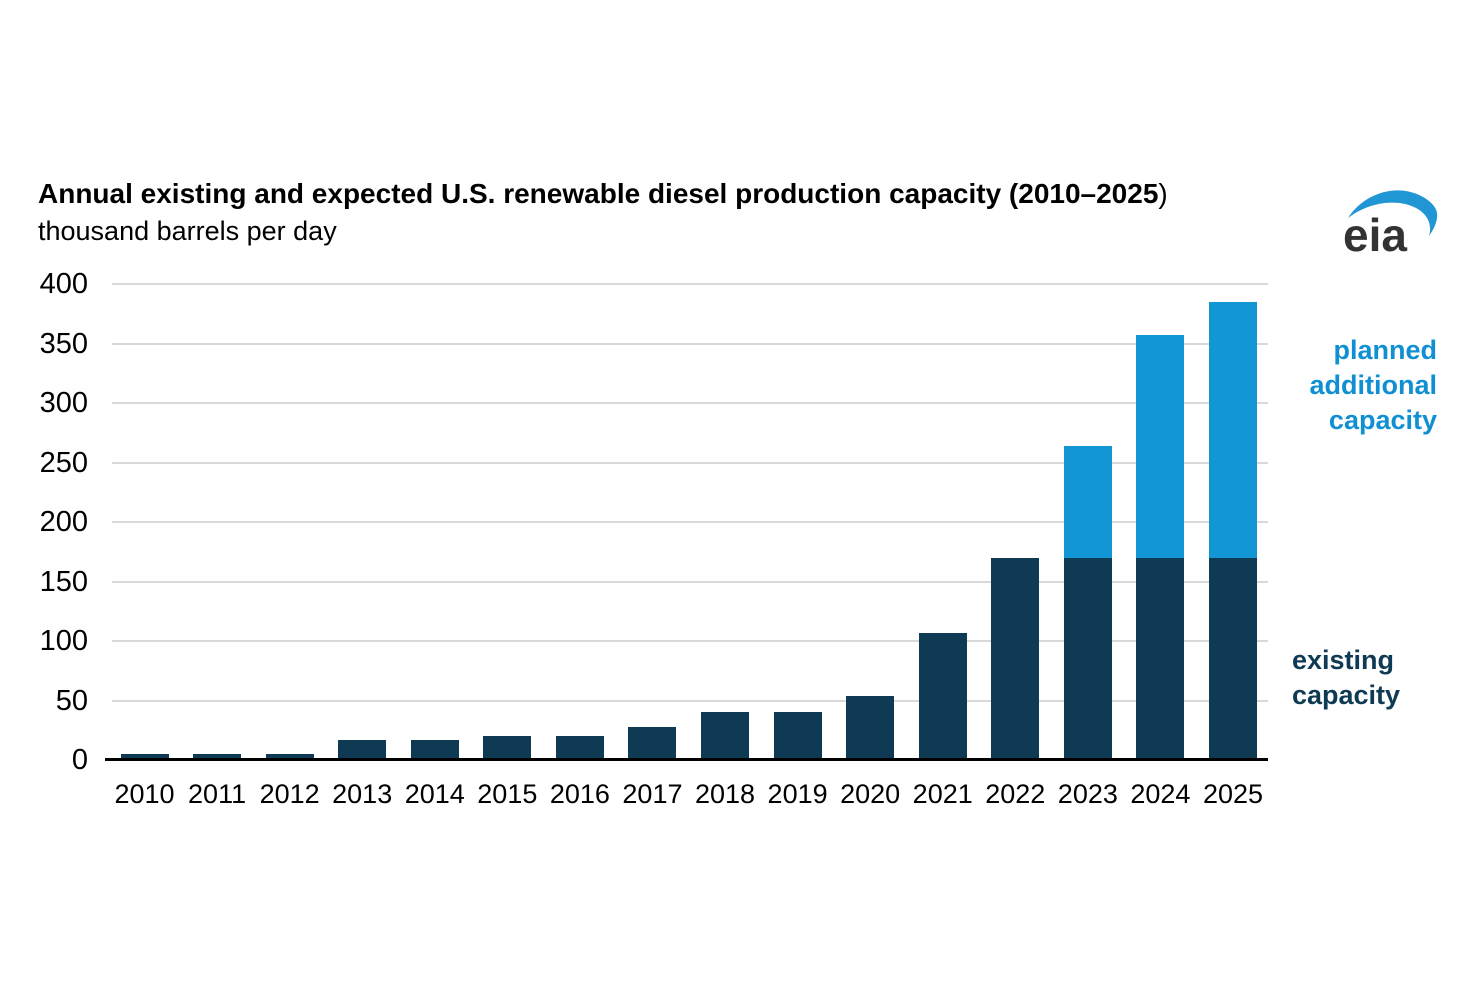  I want to click on x-tick-label-2013: 2013, so click(362, 794).